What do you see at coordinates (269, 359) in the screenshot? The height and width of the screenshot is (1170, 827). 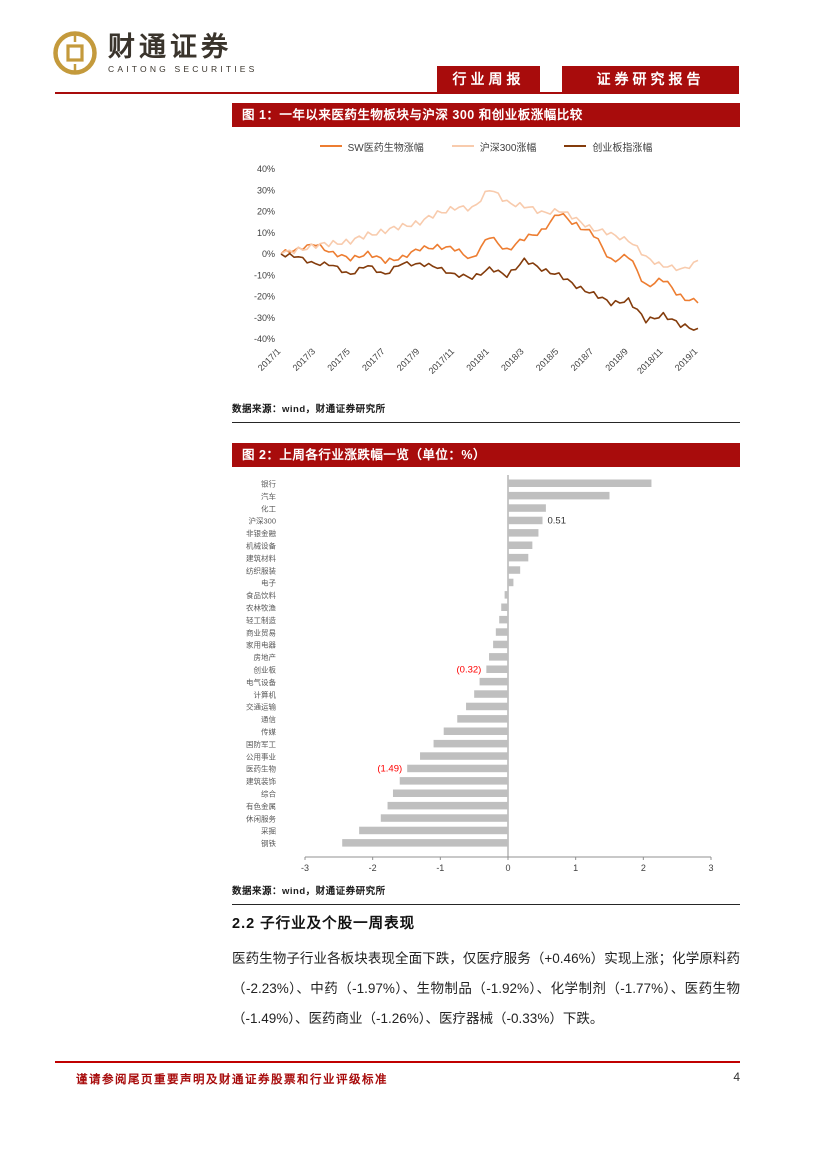 I see `svg-text: 2017/1` at bounding box center [269, 359].